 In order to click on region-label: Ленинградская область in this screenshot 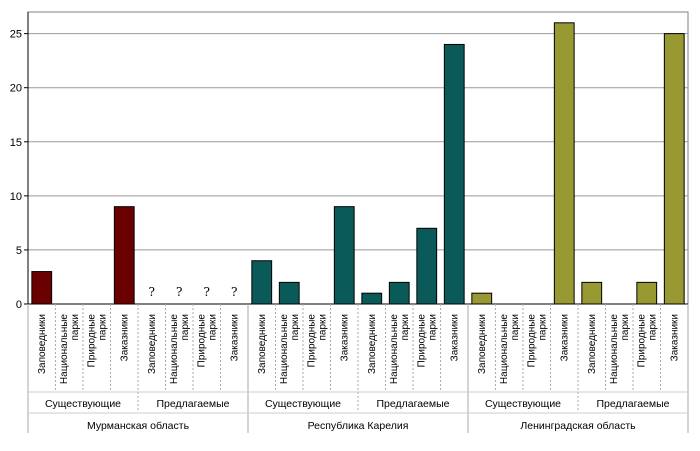, I will do `click(578, 426)`.